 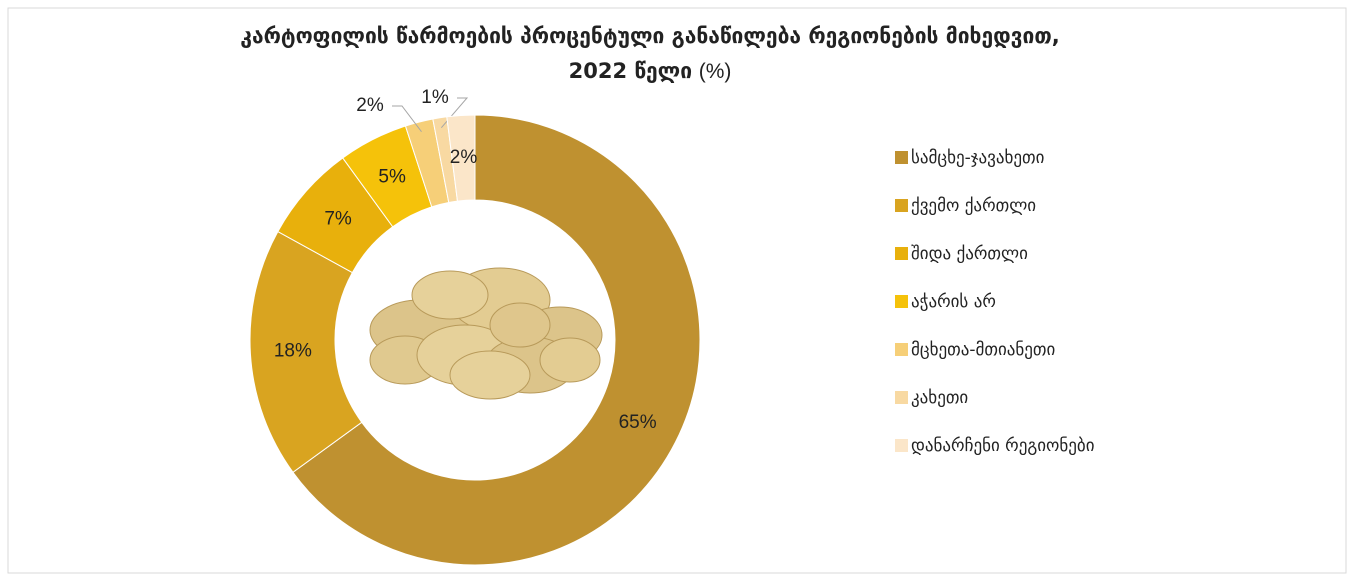 I want to click on leader-line, so click(x=407, y=119).